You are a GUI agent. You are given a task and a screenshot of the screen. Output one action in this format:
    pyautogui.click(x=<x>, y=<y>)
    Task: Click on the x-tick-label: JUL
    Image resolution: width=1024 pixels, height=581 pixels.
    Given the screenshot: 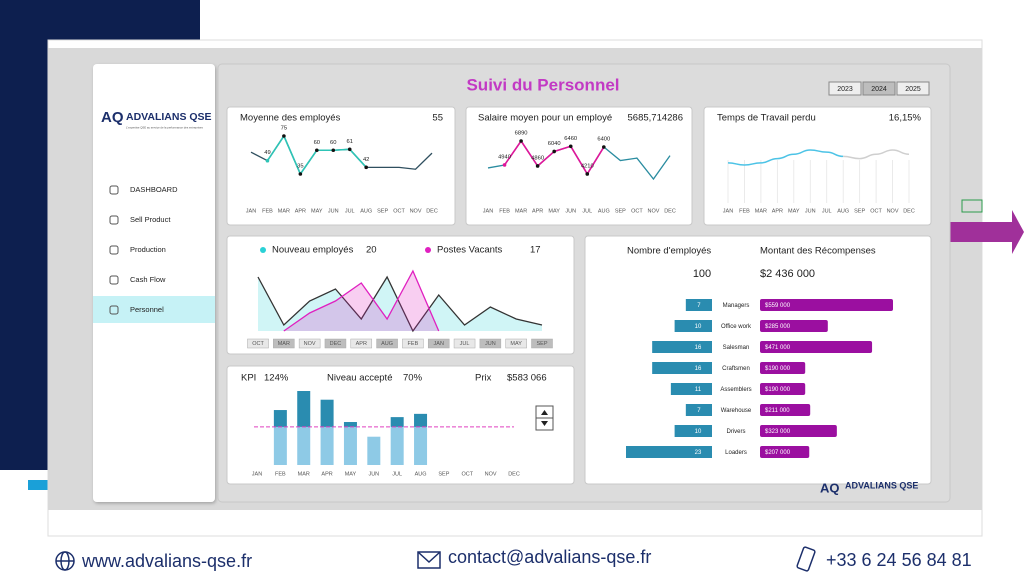 What is the action you would take?
    pyautogui.click(x=587, y=211)
    